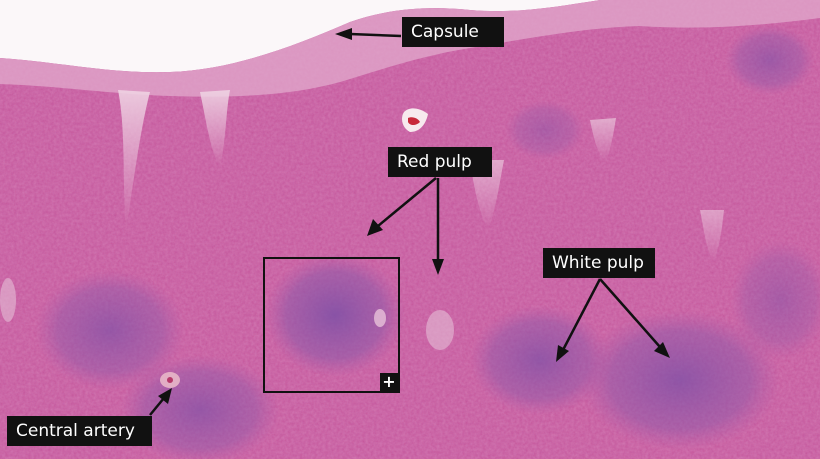  I want to click on central-artery-label: Central artery, so click(79, 431).